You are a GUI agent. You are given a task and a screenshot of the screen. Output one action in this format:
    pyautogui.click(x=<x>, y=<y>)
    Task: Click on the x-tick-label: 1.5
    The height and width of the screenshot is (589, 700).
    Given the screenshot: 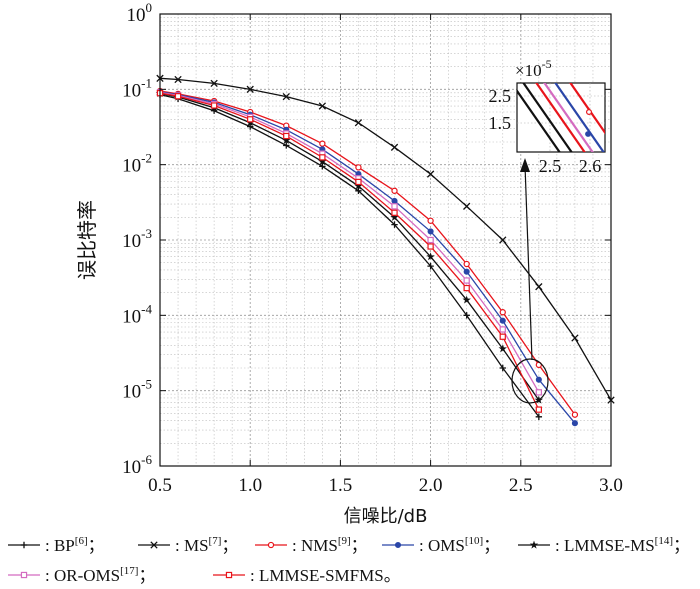 What is the action you would take?
    pyautogui.click(x=341, y=485)
    